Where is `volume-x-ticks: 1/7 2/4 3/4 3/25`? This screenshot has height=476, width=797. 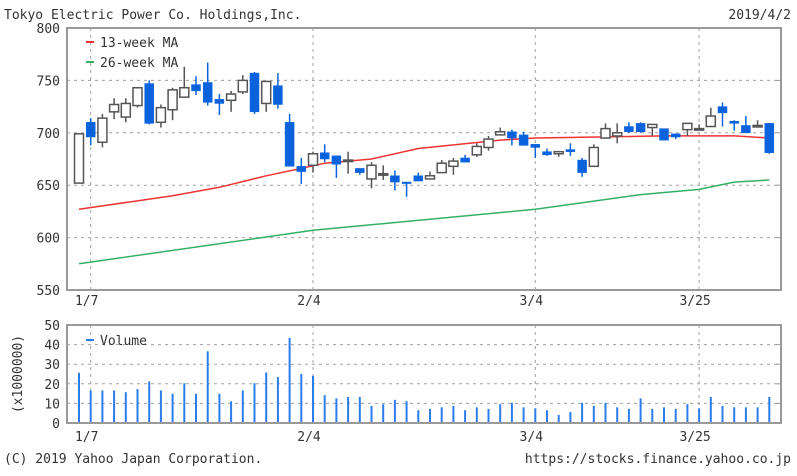
volume-x-ticks: 1/7 2/4 3/4 3/25 is located at coordinates (393, 437).